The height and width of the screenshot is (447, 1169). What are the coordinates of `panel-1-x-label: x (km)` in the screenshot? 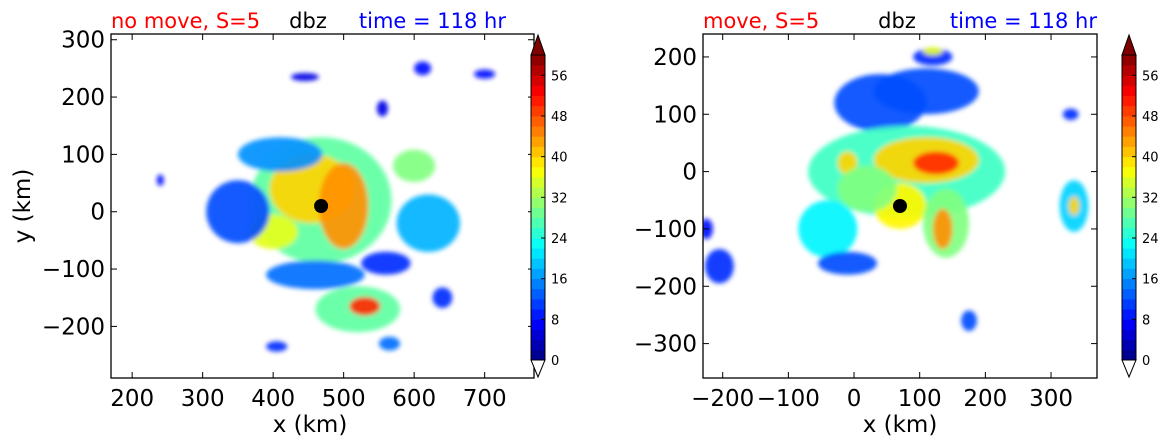 It's located at (310, 425).